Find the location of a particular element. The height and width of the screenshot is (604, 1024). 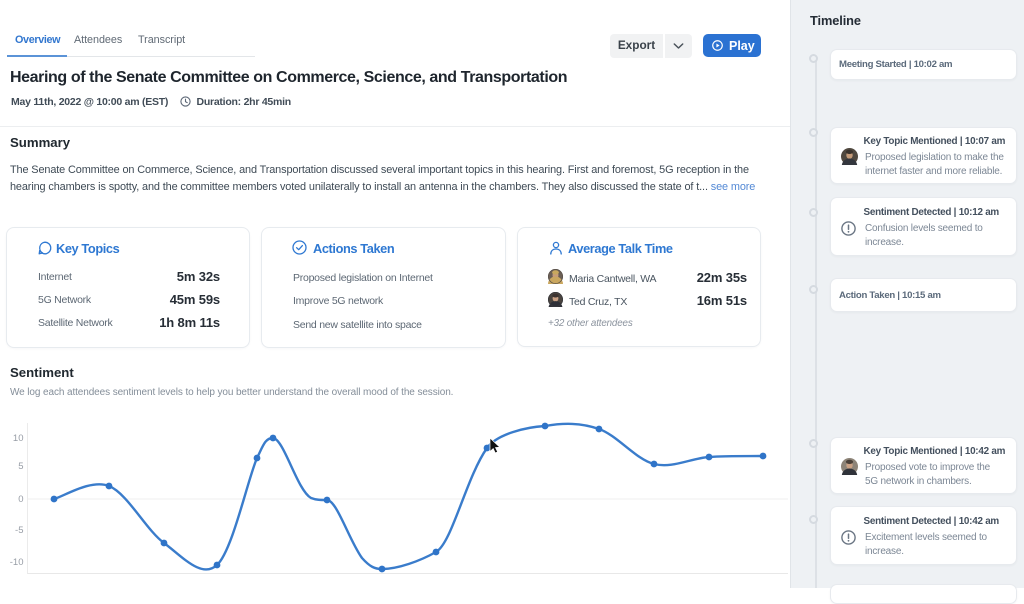

svg-text: 10 is located at coordinates (18, 438).